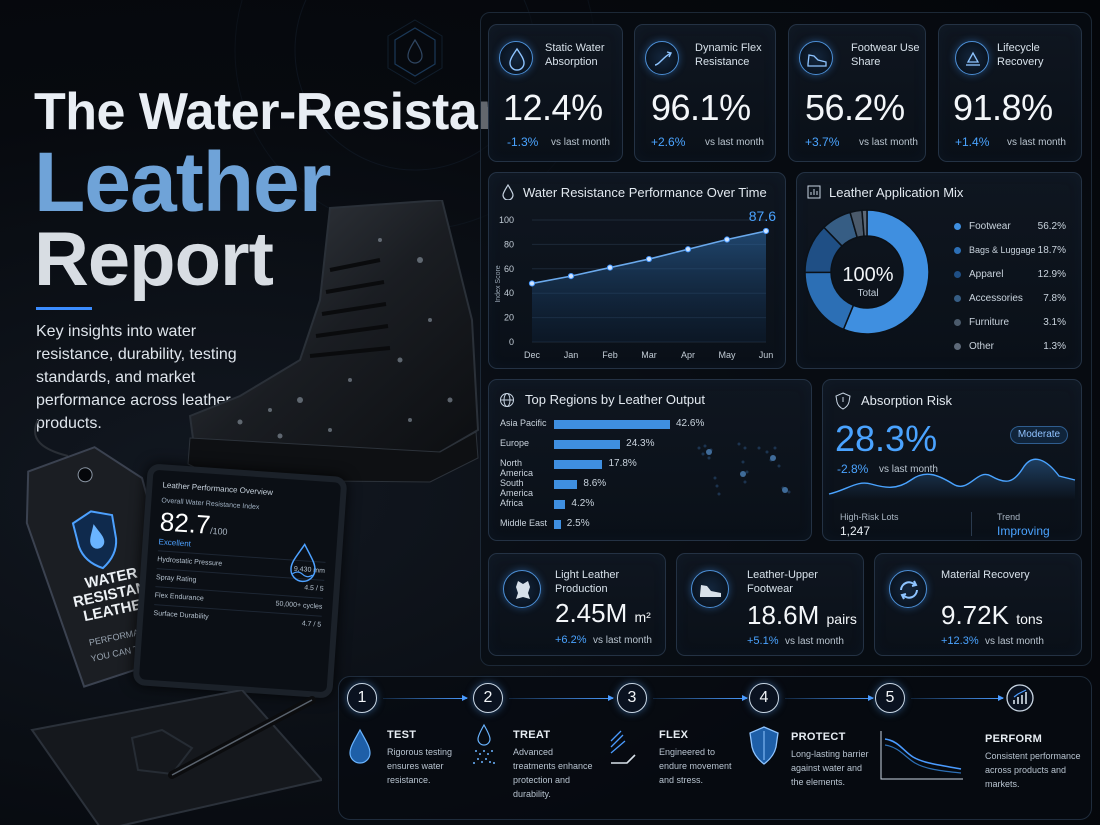 The height and width of the screenshot is (825, 1100). What do you see at coordinates (571, 355) in the screenshot?
I see `x-tick-label: Jan` at bounding box center [571, 355].